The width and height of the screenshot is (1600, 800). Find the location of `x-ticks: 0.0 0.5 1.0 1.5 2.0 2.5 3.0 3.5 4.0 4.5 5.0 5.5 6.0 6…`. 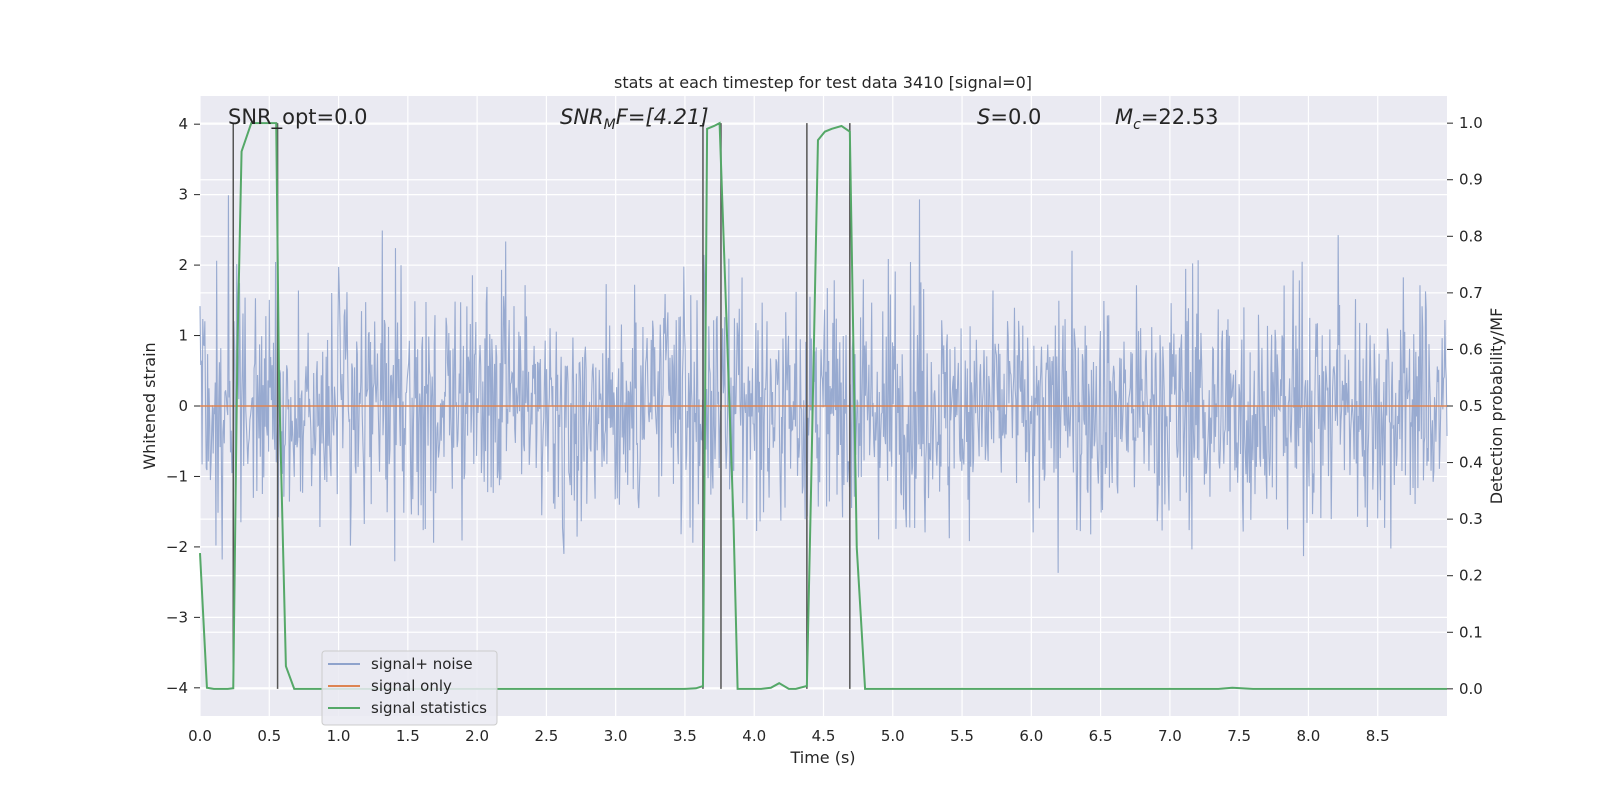

x-ticks: 0.0 0.5 1.0 1.5 2.0 2.5 3.0 3.5 4.0 4.5 5.0 5.5 6.0 6… is located at coordinates (789, 736).